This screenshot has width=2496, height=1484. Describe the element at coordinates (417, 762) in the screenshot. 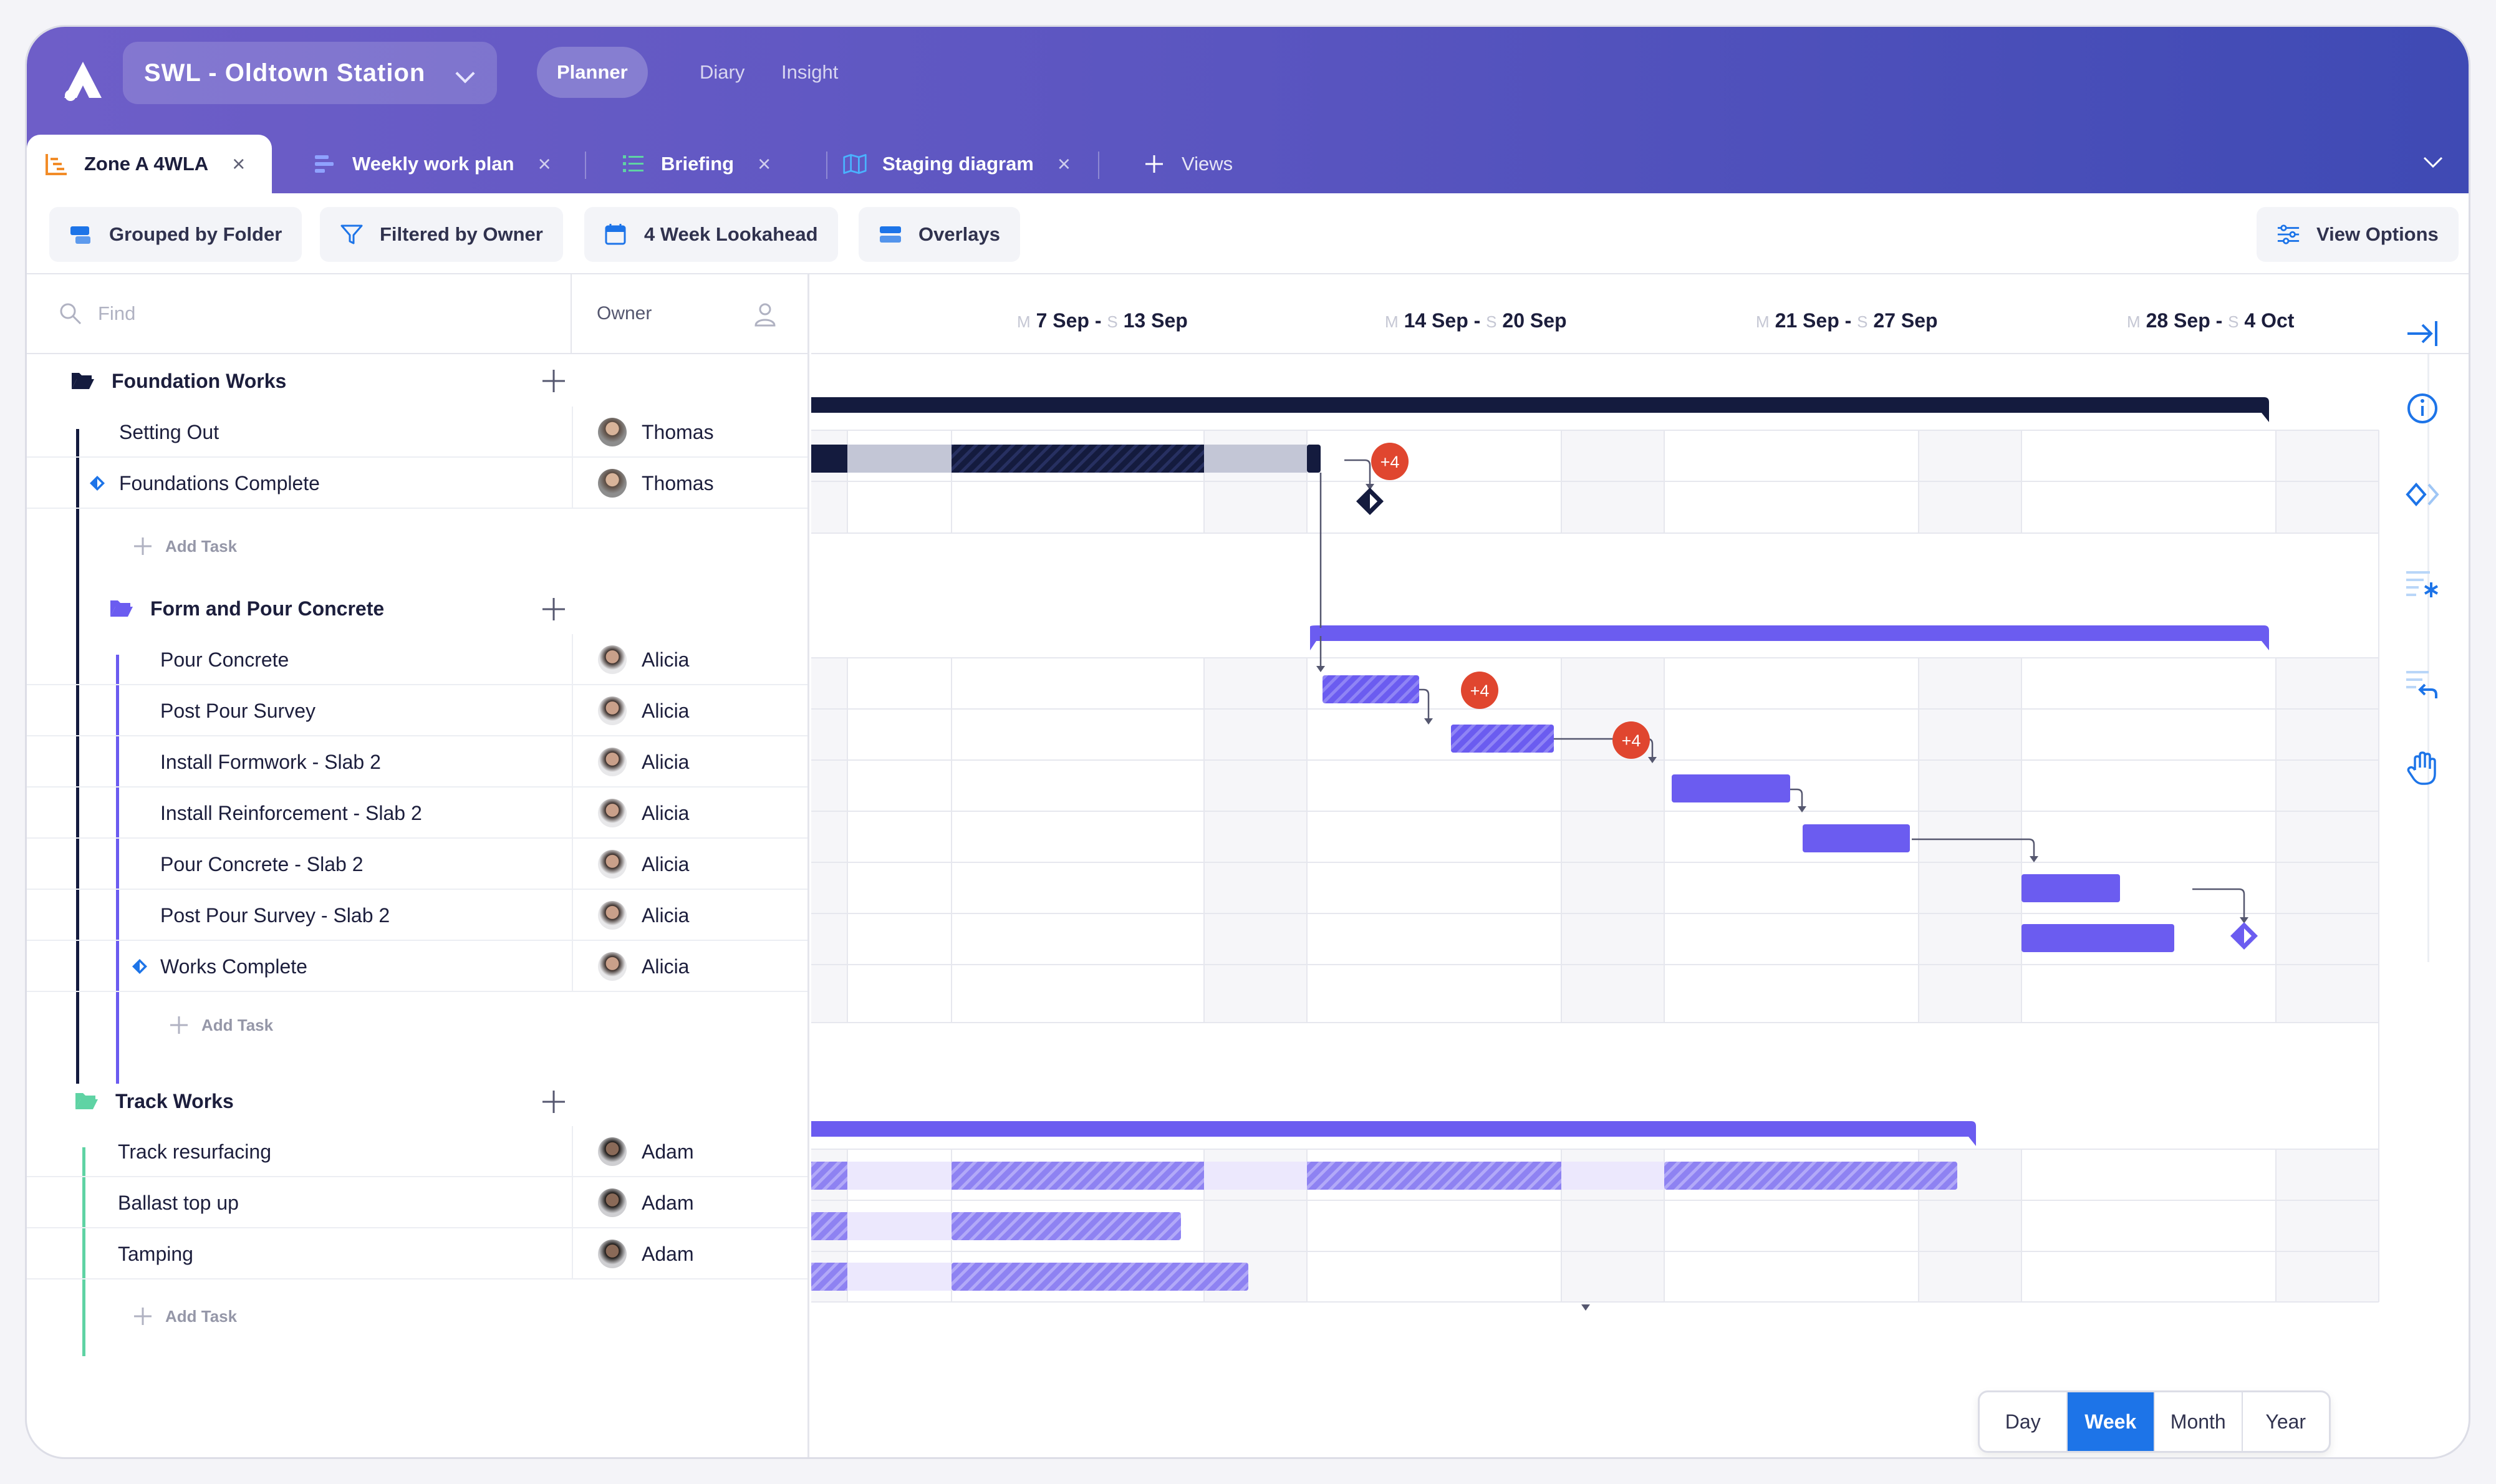

I see `task-row: Install Formwork - Slab 2 Alicia` at that location.